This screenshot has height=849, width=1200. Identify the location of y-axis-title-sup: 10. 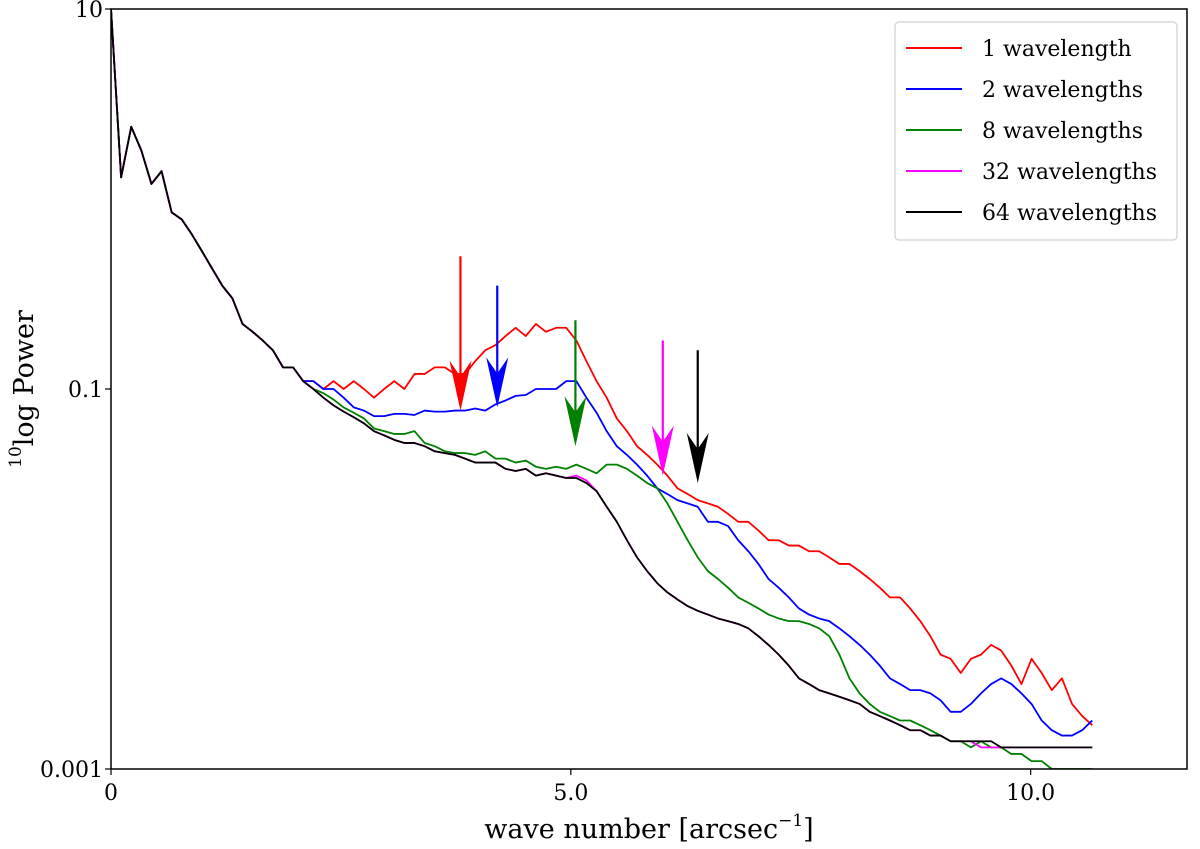
(16, 457).